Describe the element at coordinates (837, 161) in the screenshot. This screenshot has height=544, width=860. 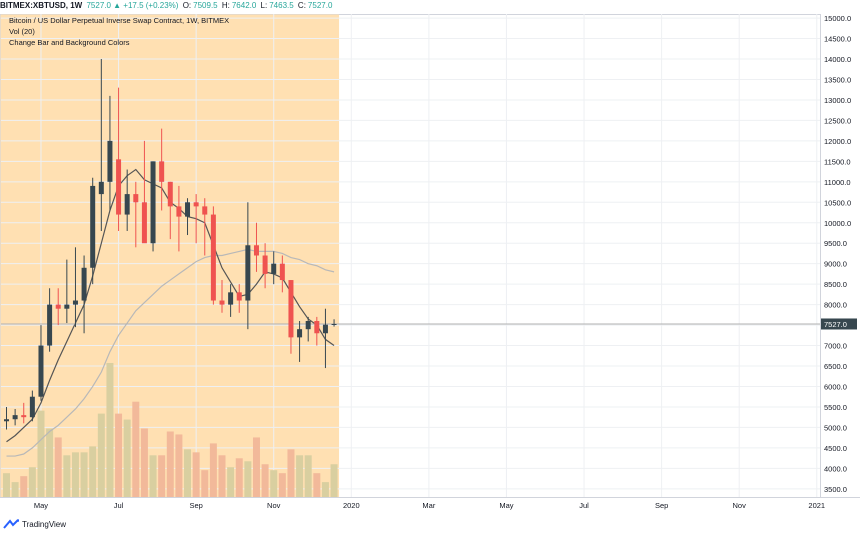
I see `price-tick-label: 11500.0` at that location.